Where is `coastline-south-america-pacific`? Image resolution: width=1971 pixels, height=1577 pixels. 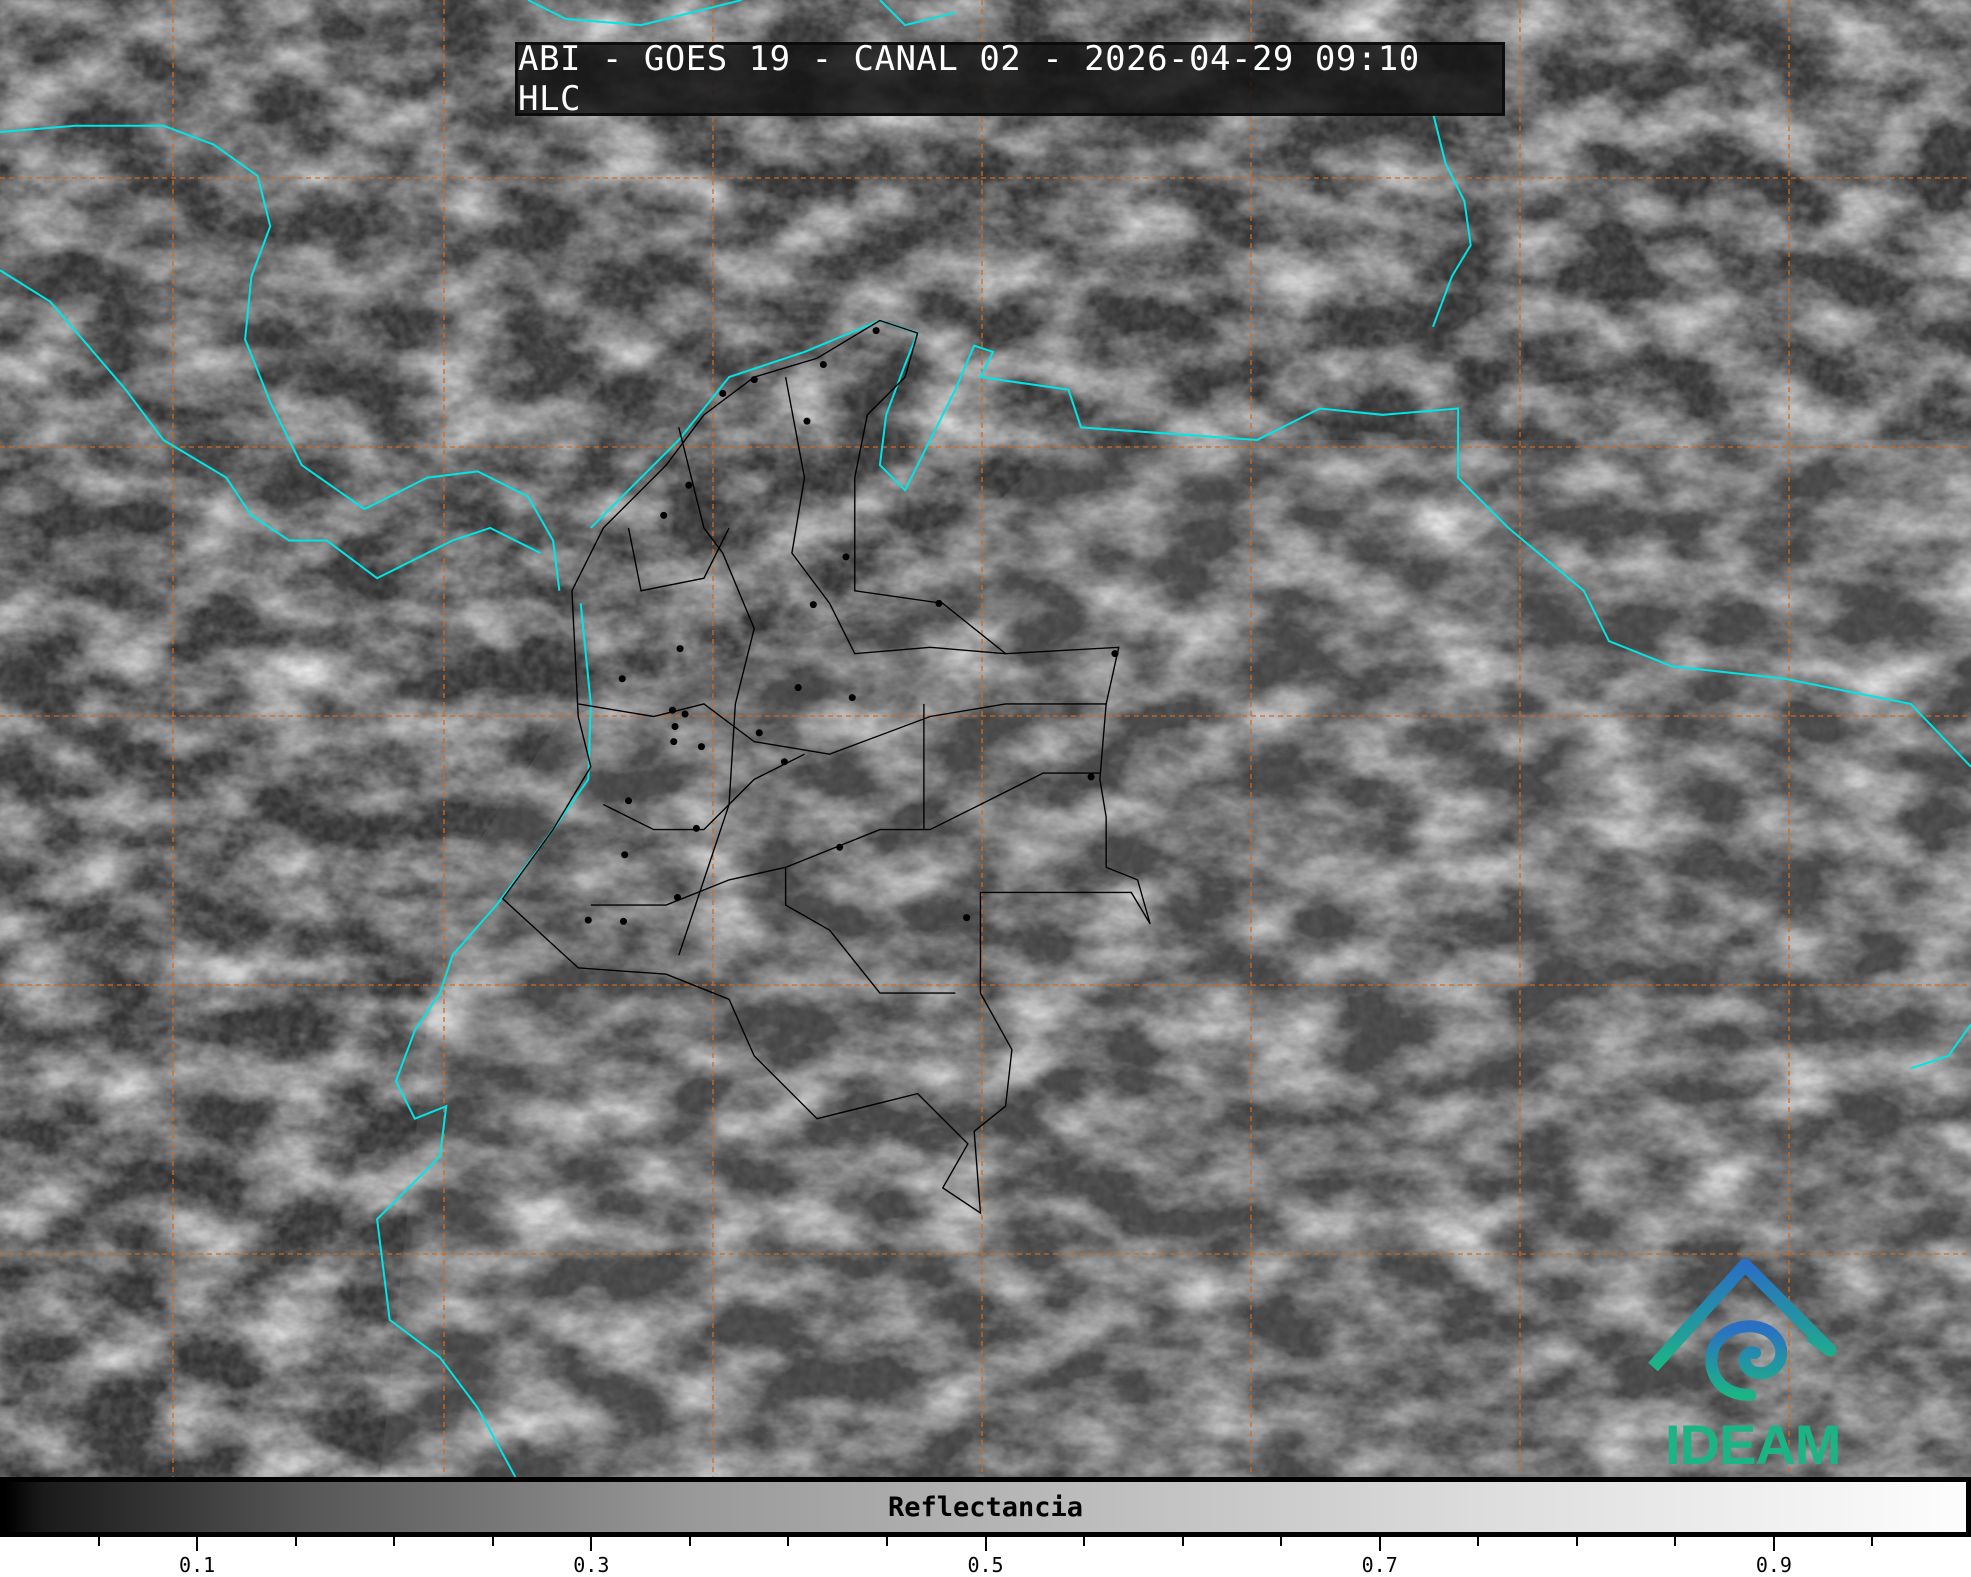
coastline-south-america-pacific is located at coordinates (484, 1040).